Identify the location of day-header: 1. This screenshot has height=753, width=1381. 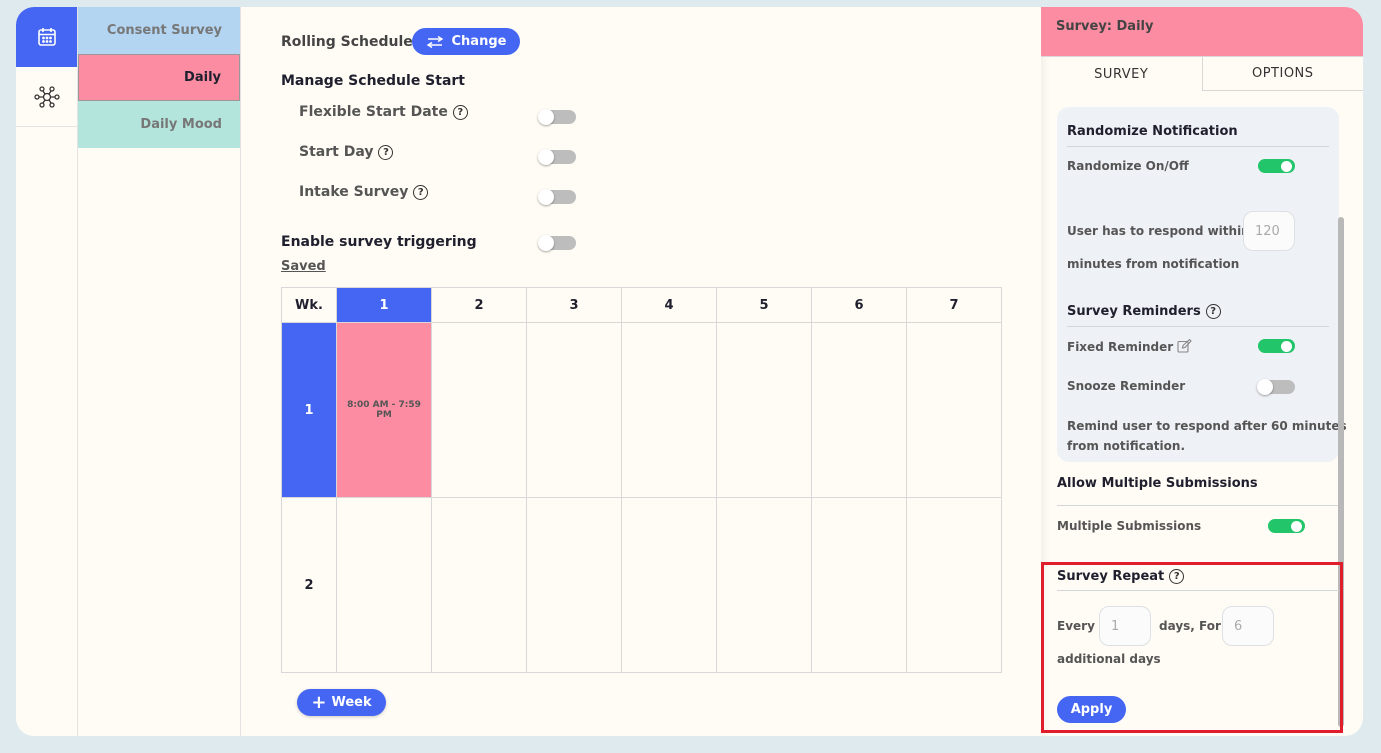
(384, 305).